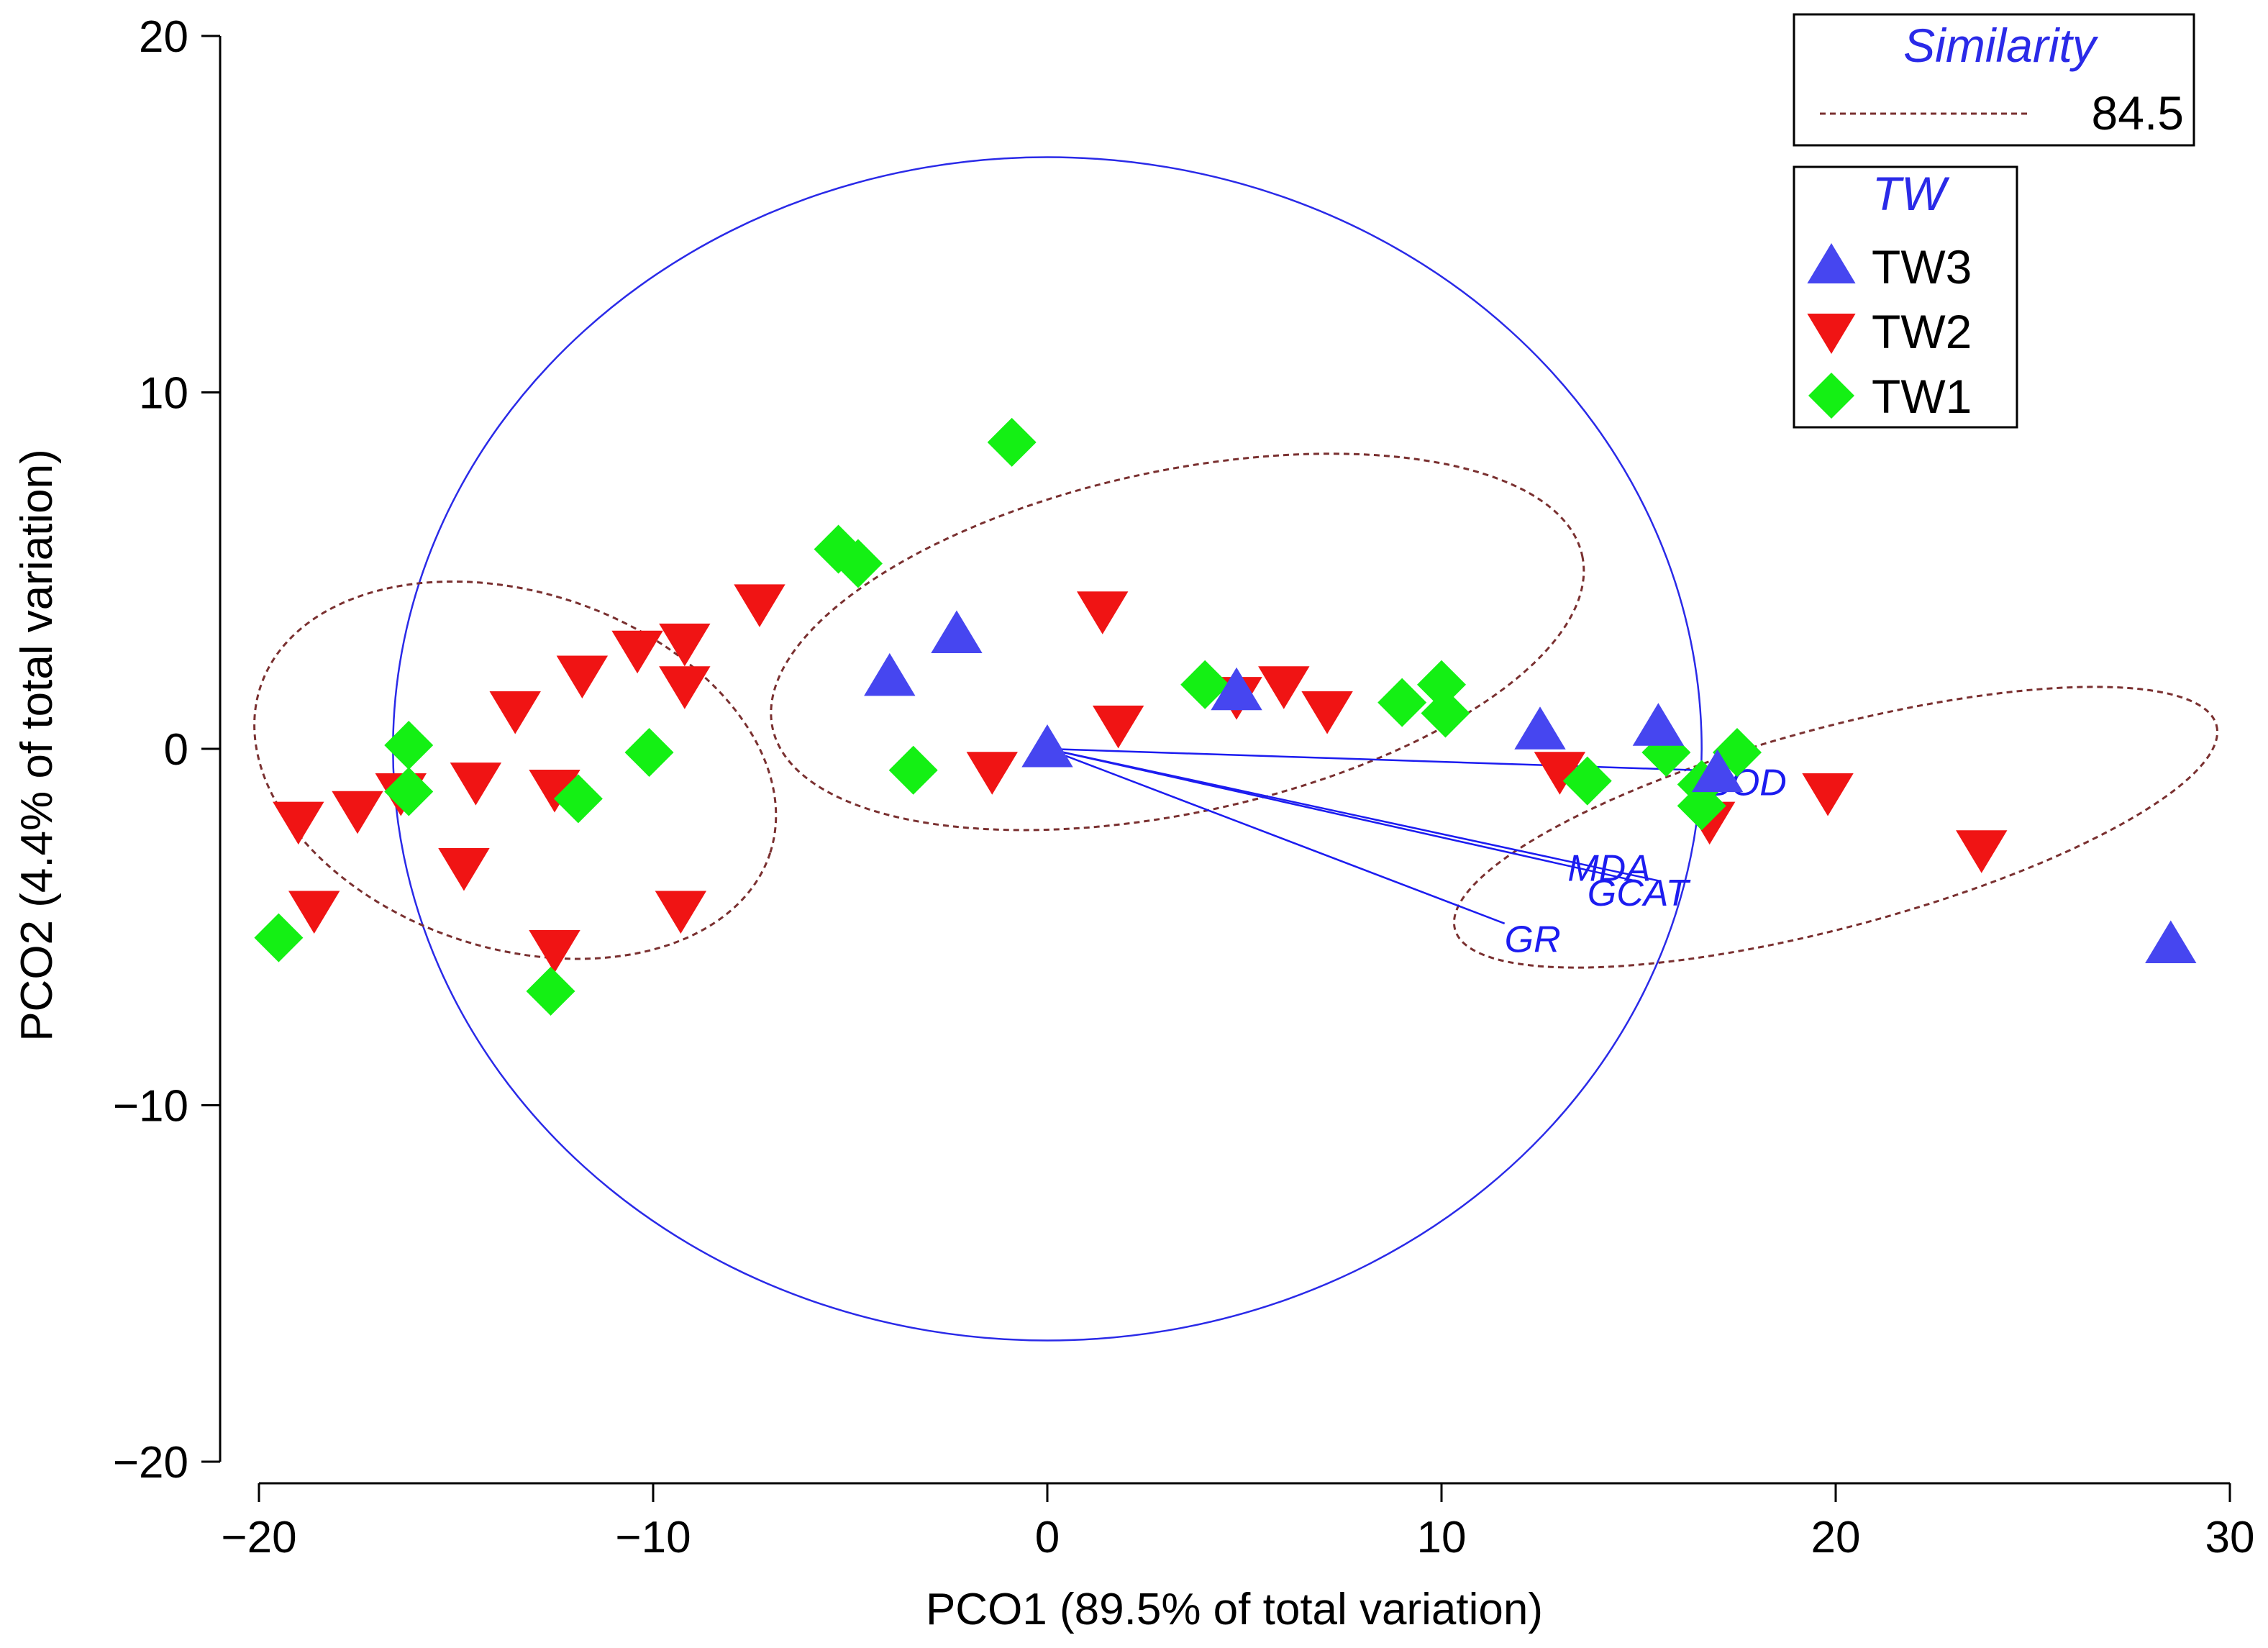  I want to click on x-tick-label: 30, so click(2230, 1537).